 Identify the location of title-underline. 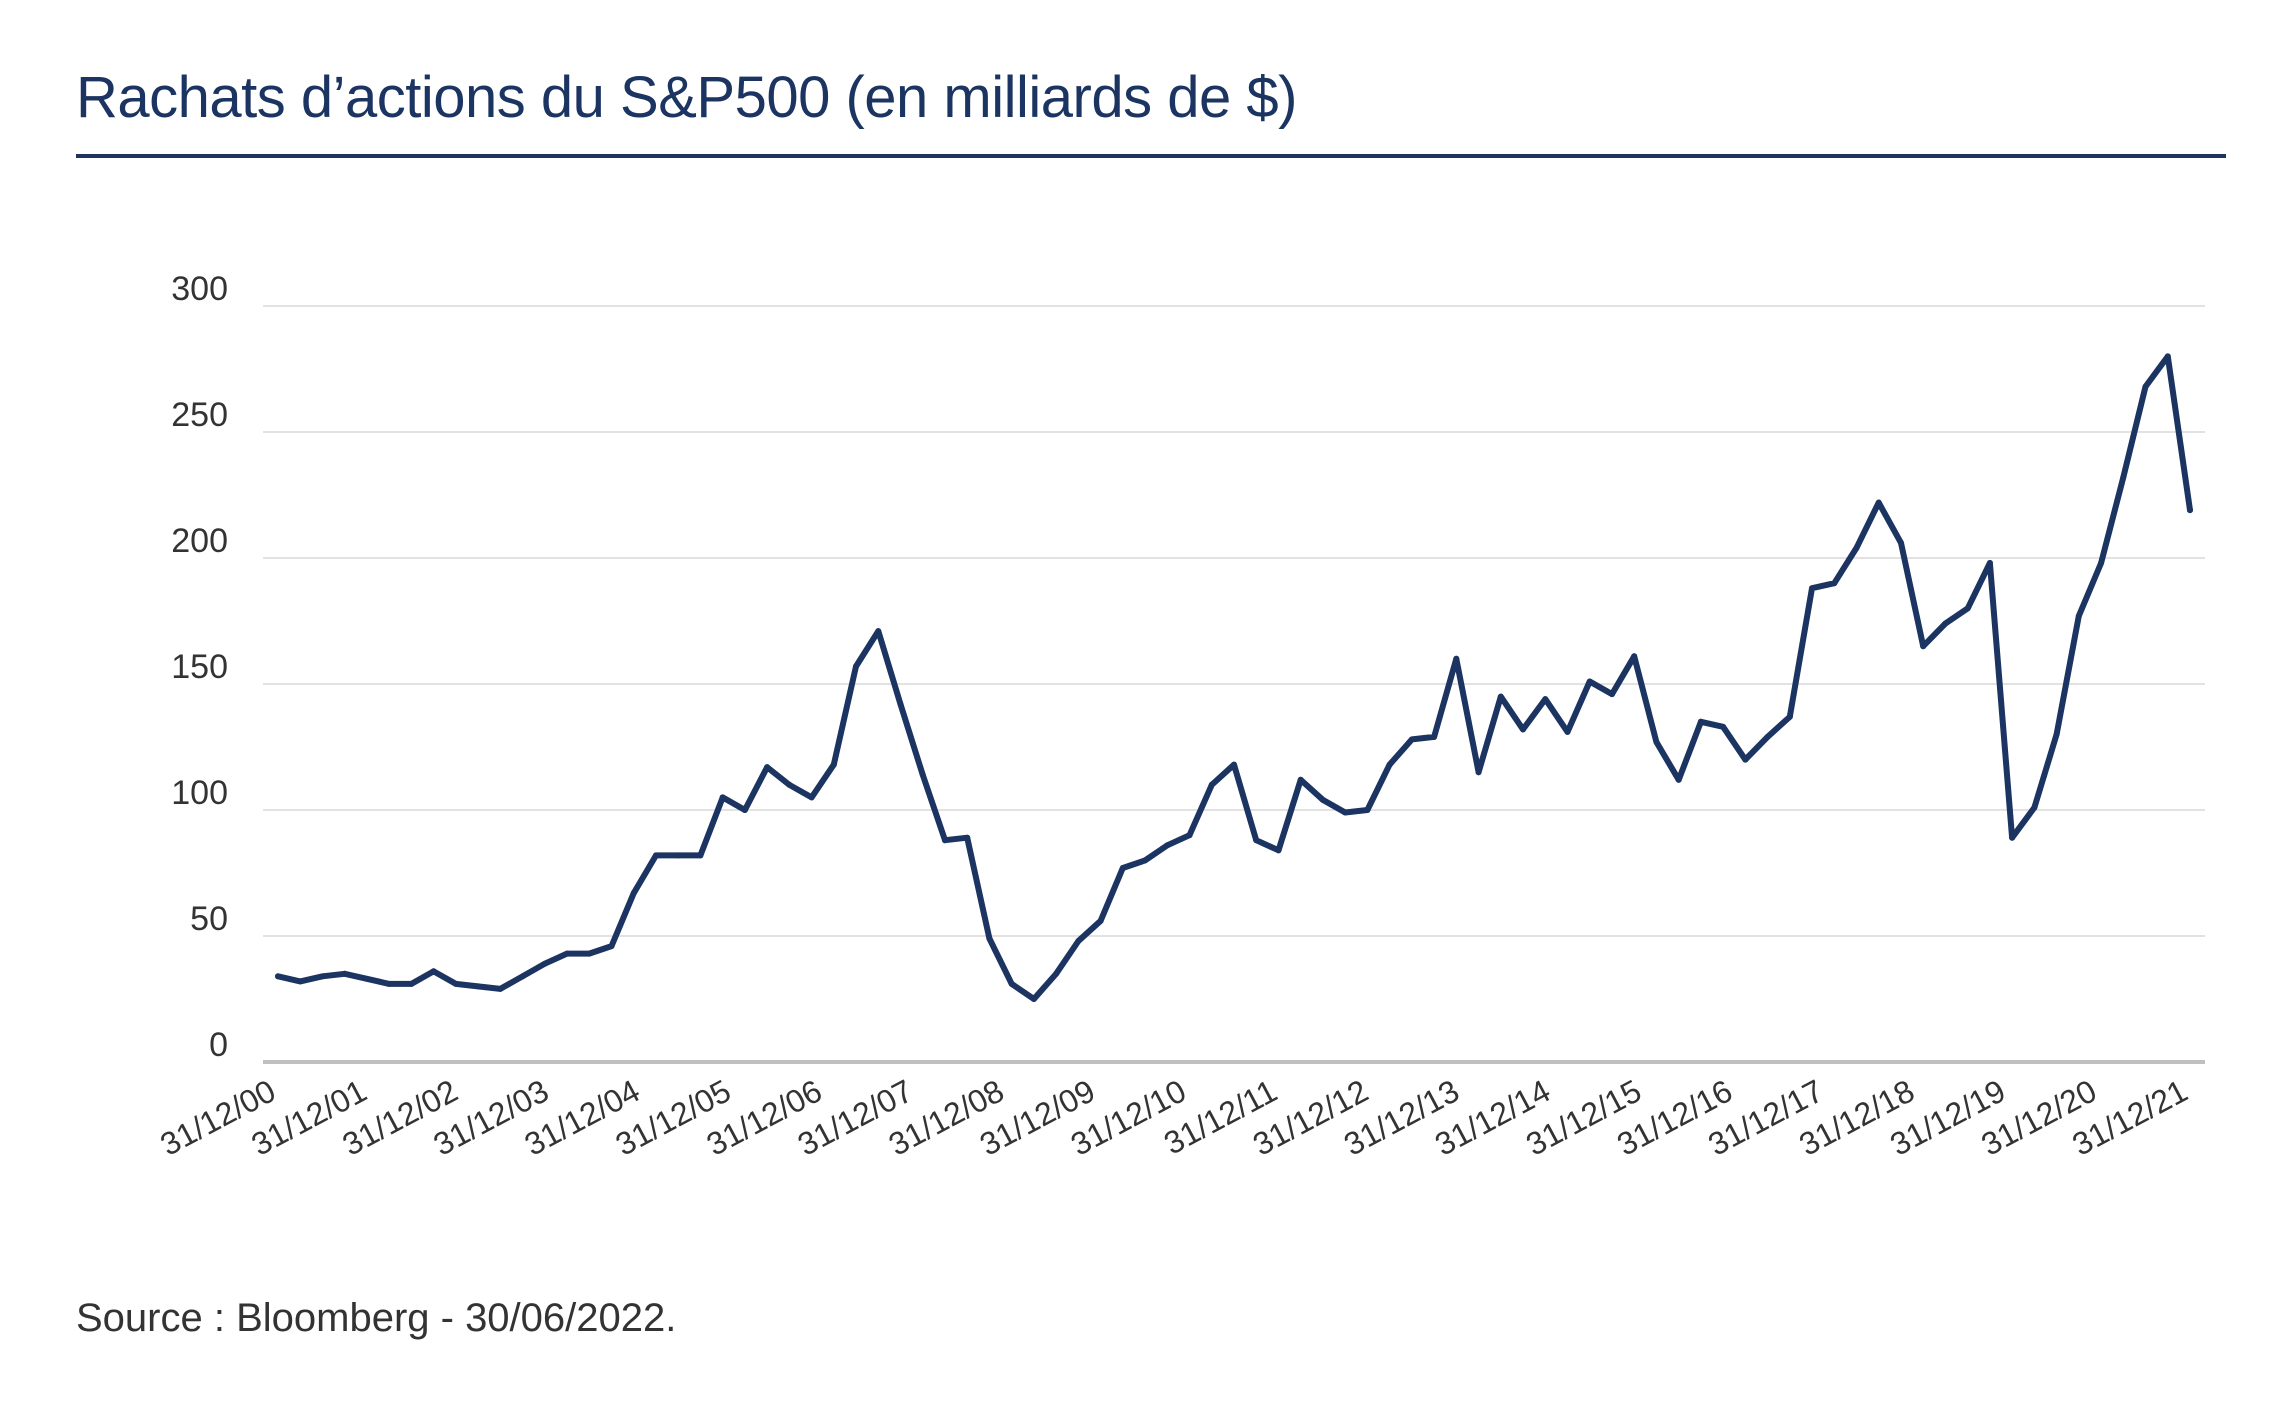
(1151, 156).